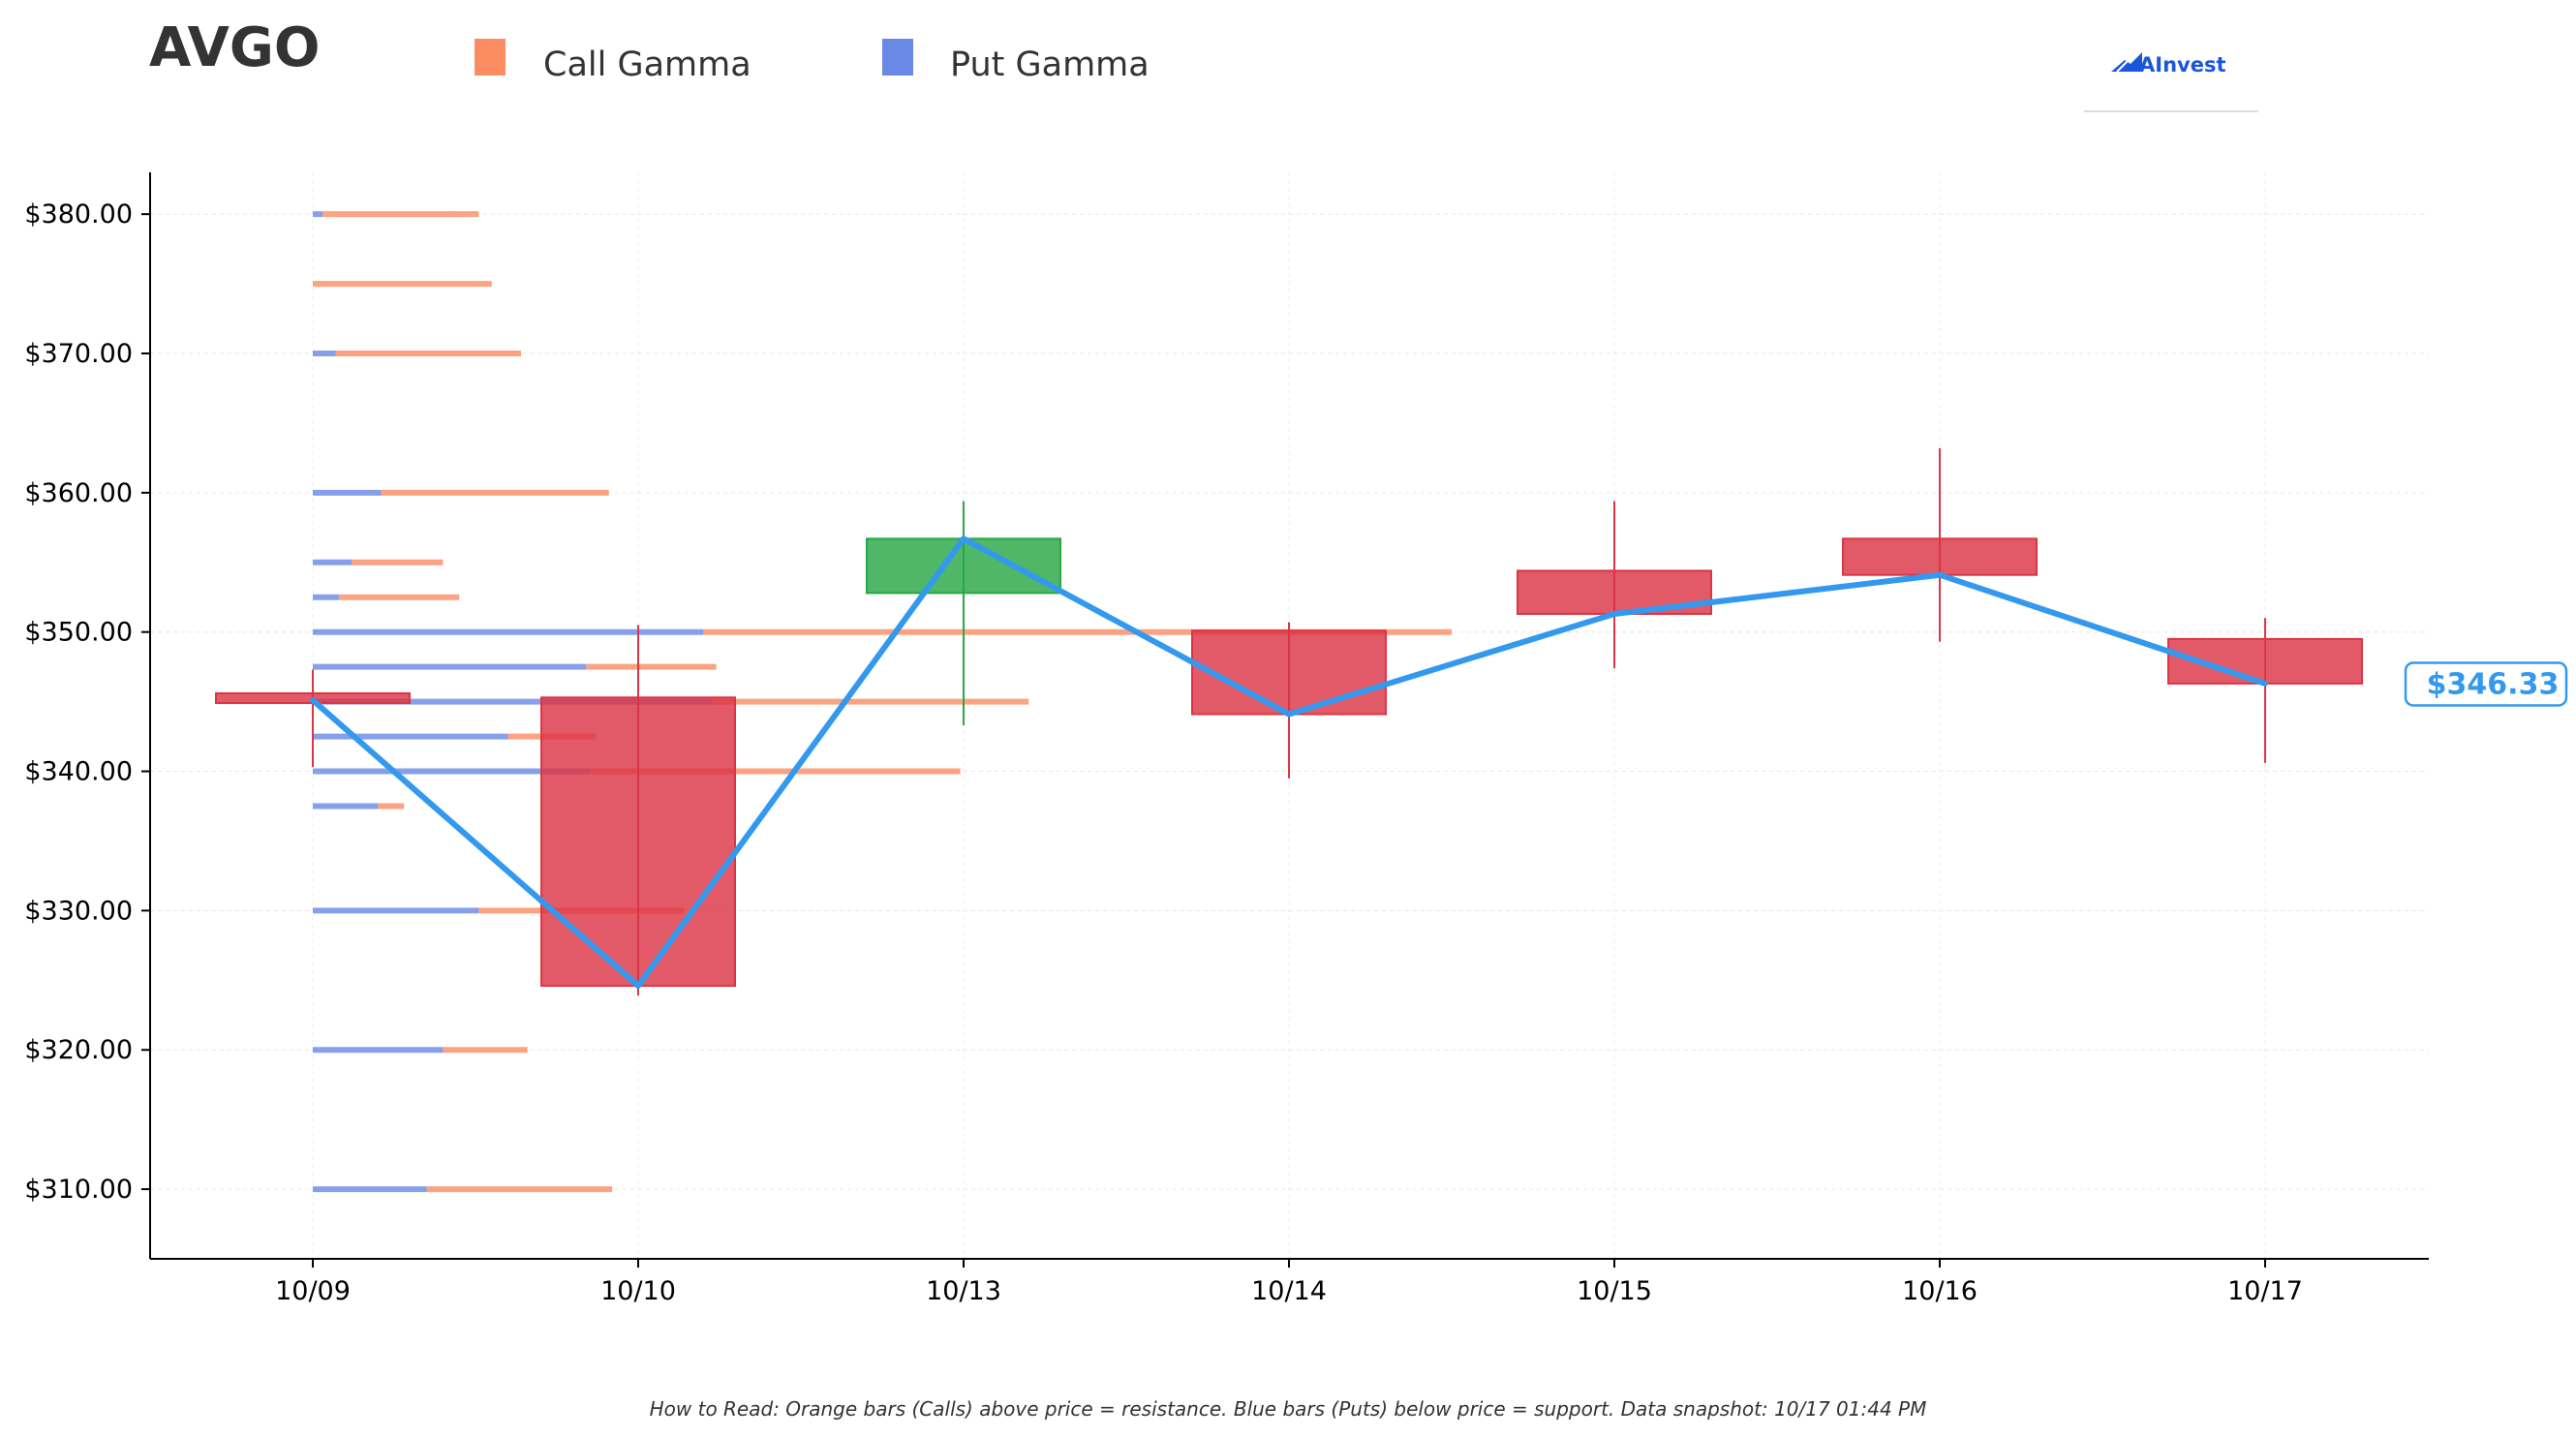 This screenshot has width=2576, height=1437. I want to click on legend-swatch-put, so click(897, 58).